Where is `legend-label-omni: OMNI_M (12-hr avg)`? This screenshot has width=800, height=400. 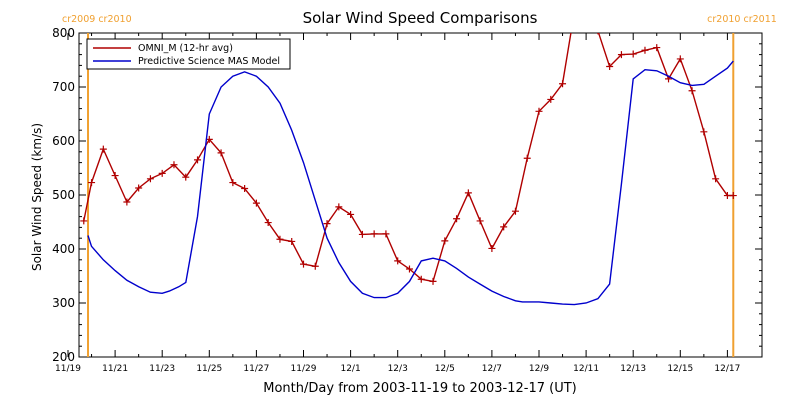
legend-label-omni: OMNI_M (12-hr avg) is located at coordinates (185, 48).